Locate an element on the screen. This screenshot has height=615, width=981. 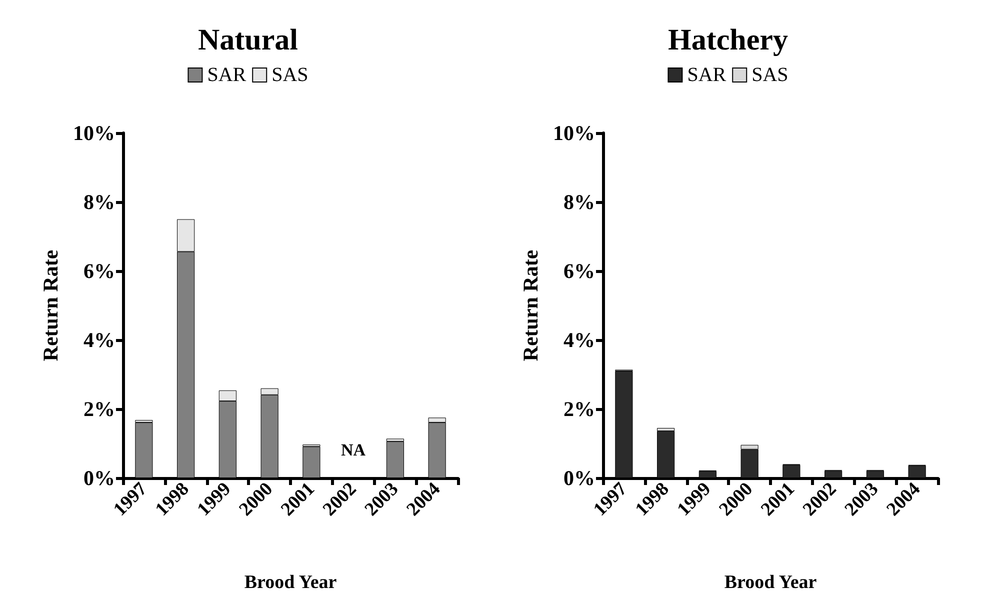
chart-title: Natural is located at coordinates (248, 40).